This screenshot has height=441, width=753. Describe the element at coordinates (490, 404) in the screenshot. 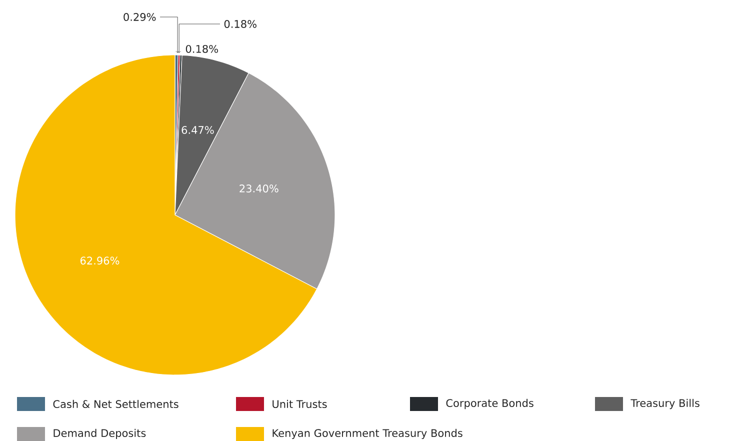

I see `legend-label: Corporate Bonds` at that location.